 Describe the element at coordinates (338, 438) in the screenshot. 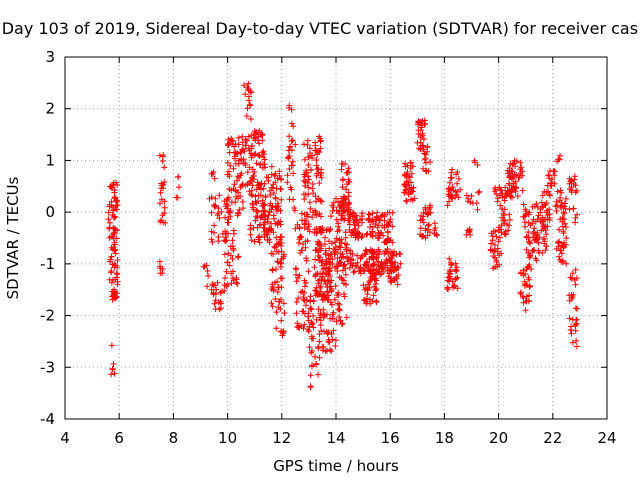

I see `x-tick-labels: 4 6 8 10 12 14 16 18 20 22 24` at that location.